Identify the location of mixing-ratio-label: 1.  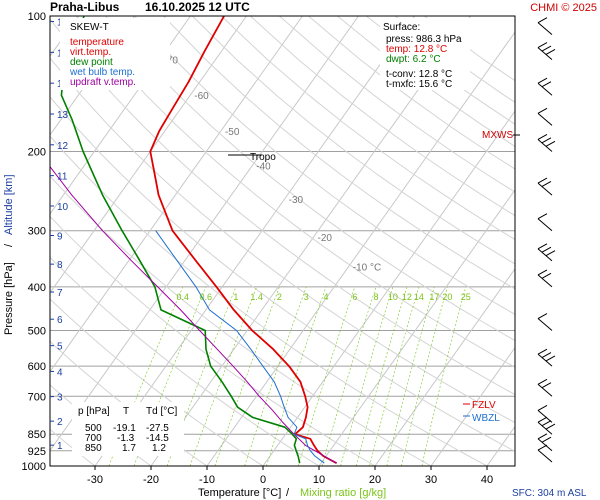
(235, 297).